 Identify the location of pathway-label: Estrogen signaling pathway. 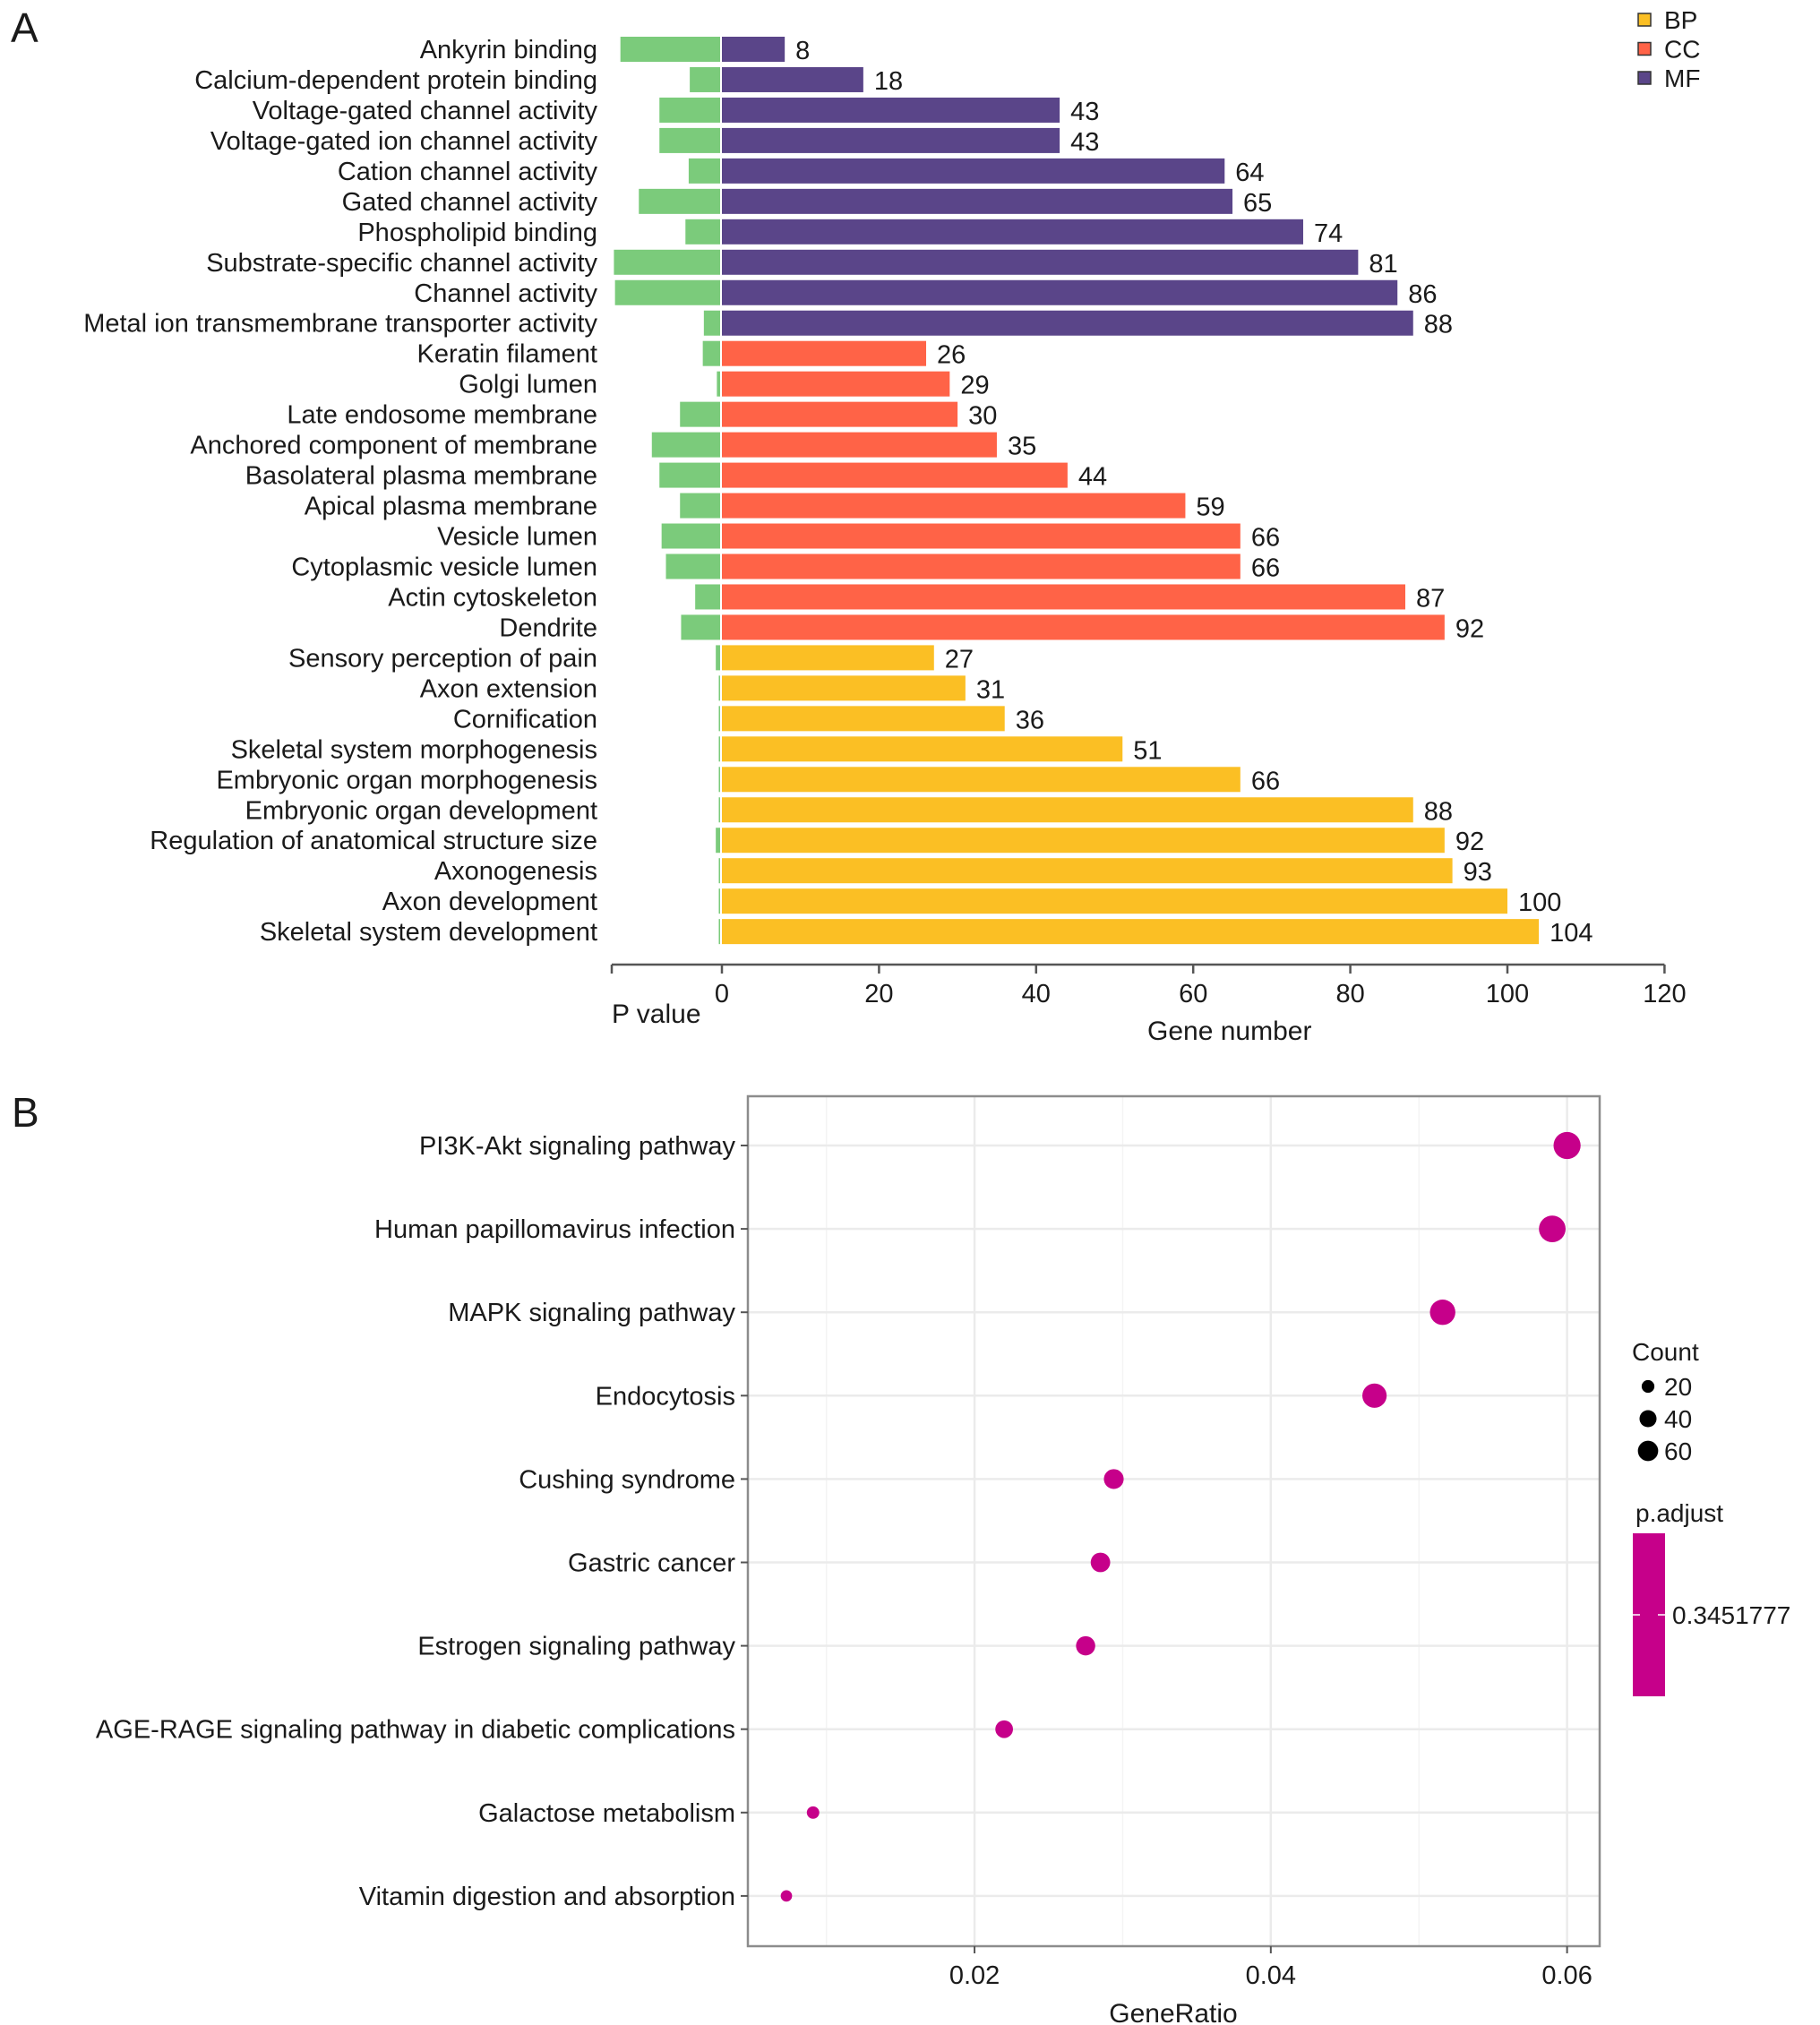
(576, 1647).